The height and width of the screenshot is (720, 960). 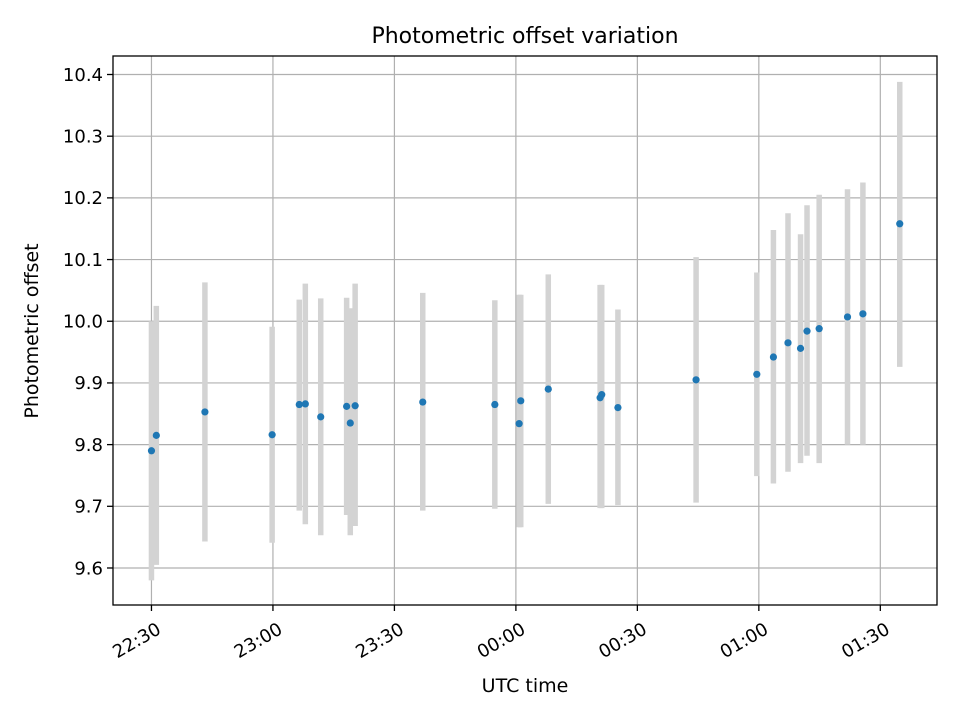 What do you see at coordinates (524, 36) in the screenshot?
I see `chart-title: Photometric offset variation` at bounding box center [524, 36].